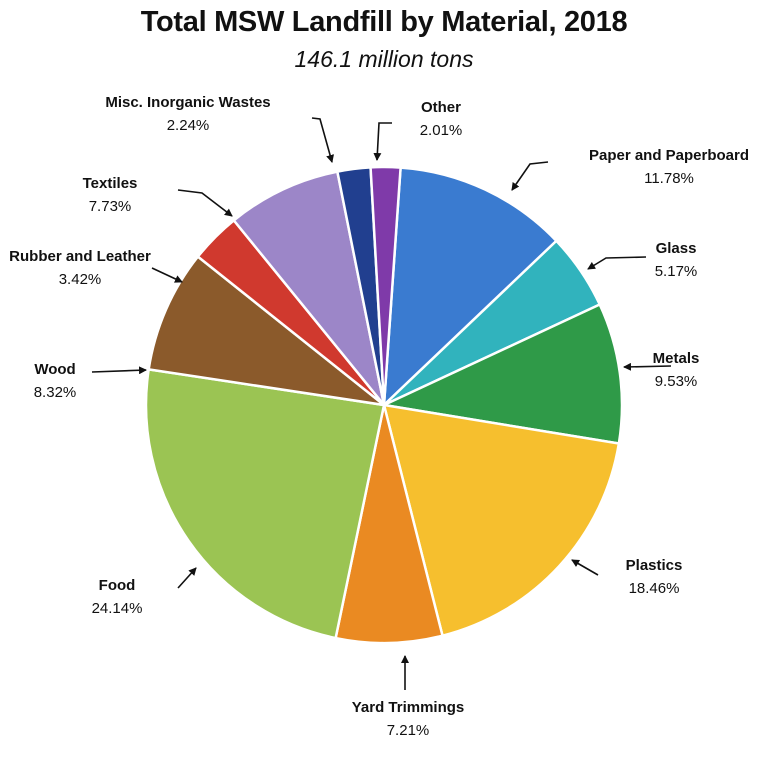  What do you see at coordinates (676, 358) in the screenshot?
I see `slice-name-label: Metals` at bounding box center [676, 358].